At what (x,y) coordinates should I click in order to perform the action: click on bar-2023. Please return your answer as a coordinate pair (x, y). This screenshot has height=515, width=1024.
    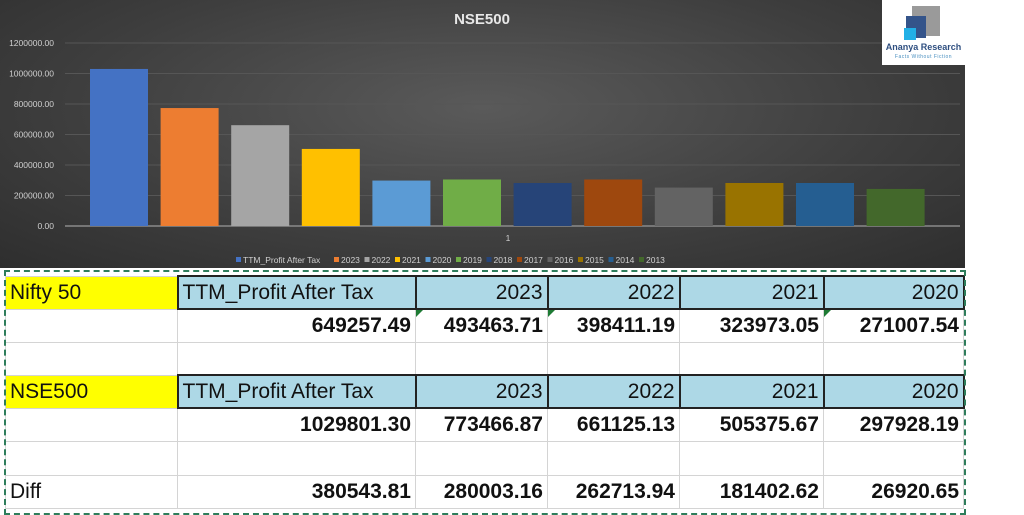
    Looking at the image, I should click on (189, 167).